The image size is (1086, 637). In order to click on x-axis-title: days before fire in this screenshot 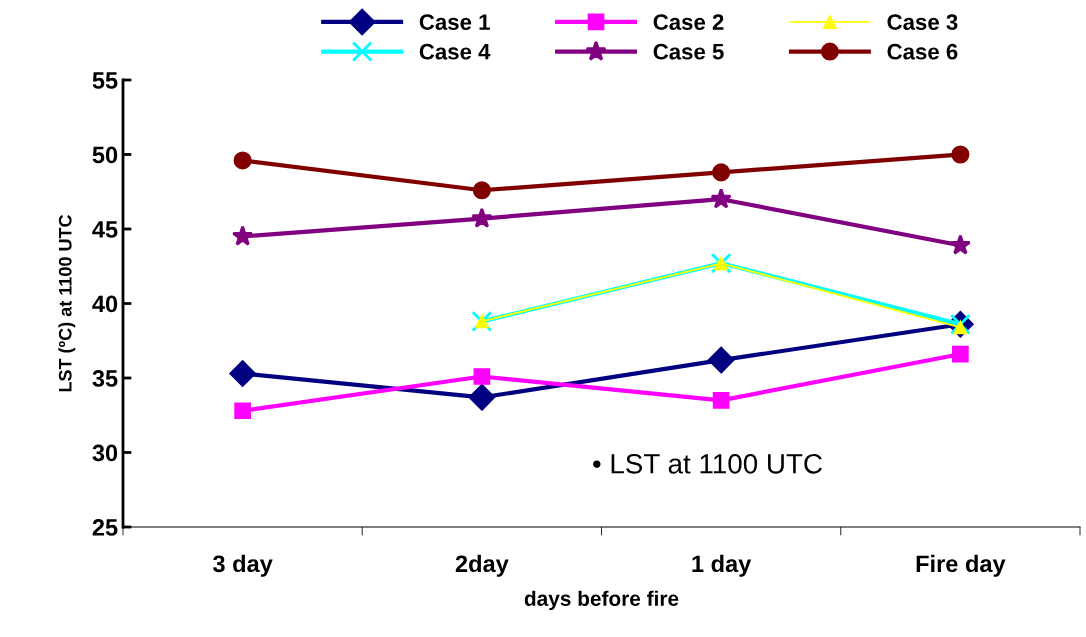, I will do `click(601, 600)`.